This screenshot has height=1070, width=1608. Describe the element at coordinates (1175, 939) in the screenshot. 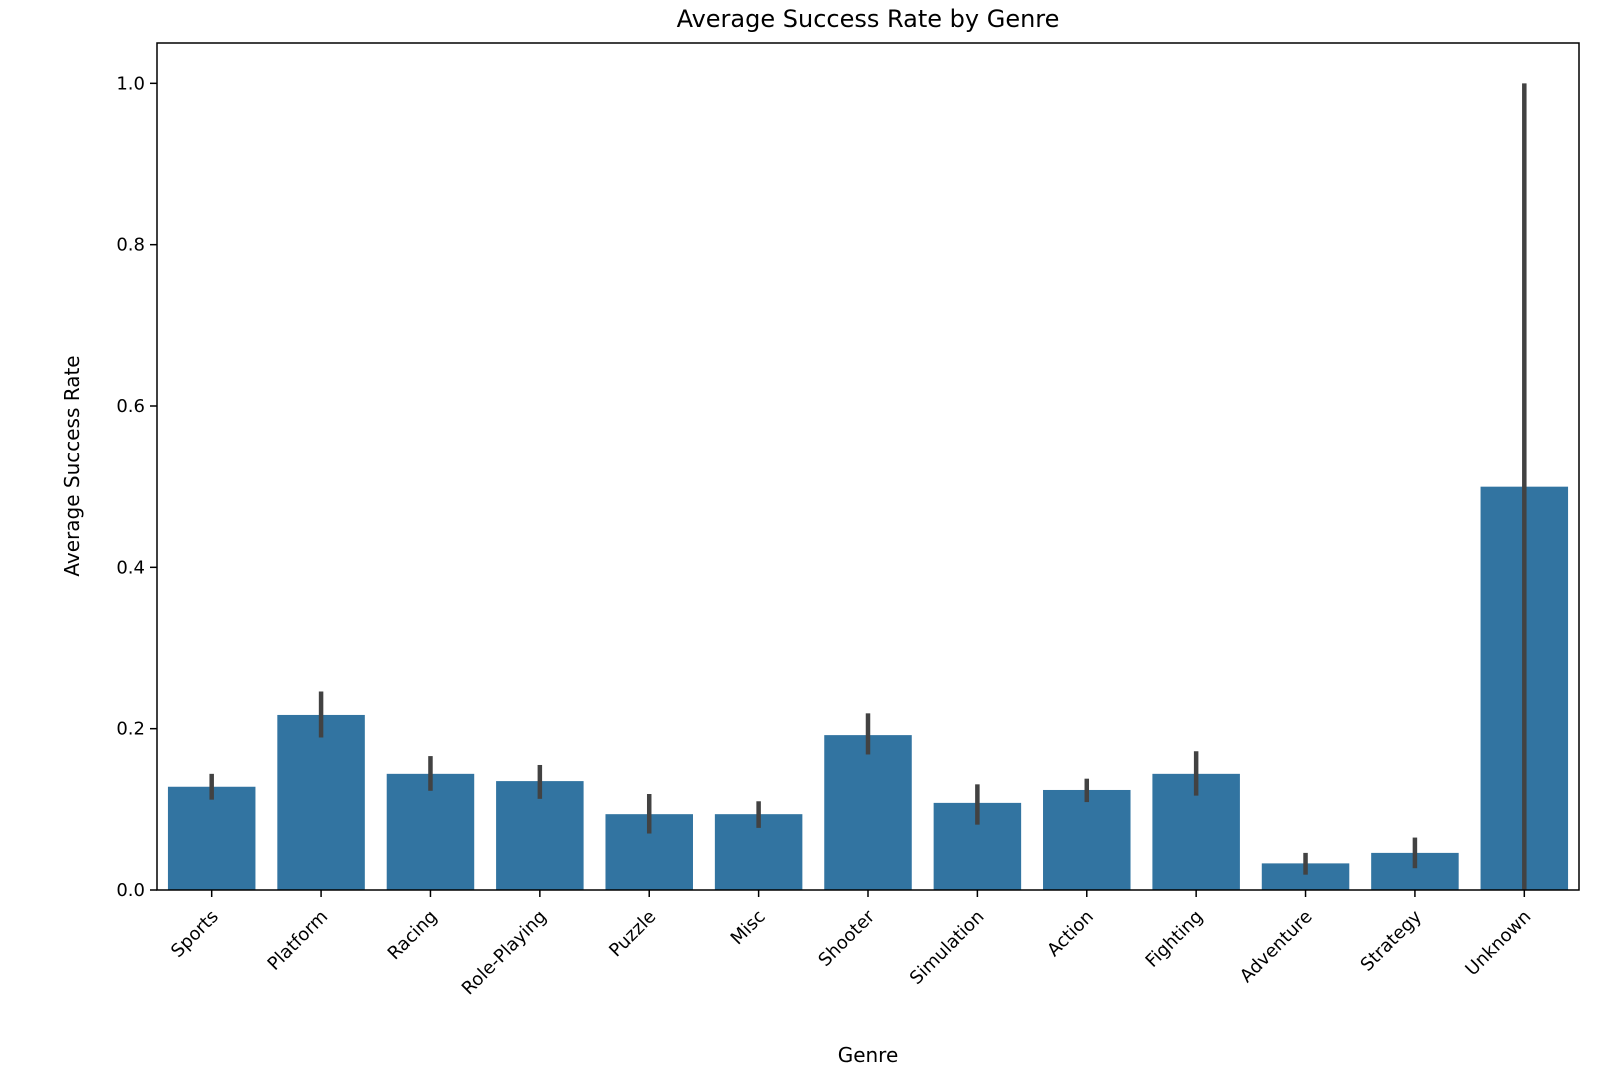

I see `x-tick-label: Fighting` at that location.